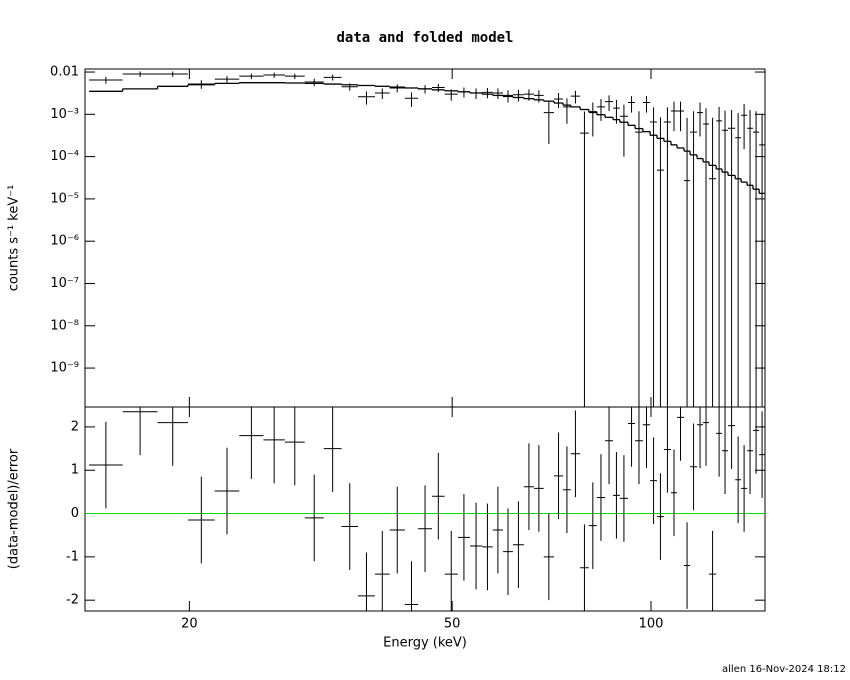  I want to click on x-tick-label: 100, so click(651, 624).